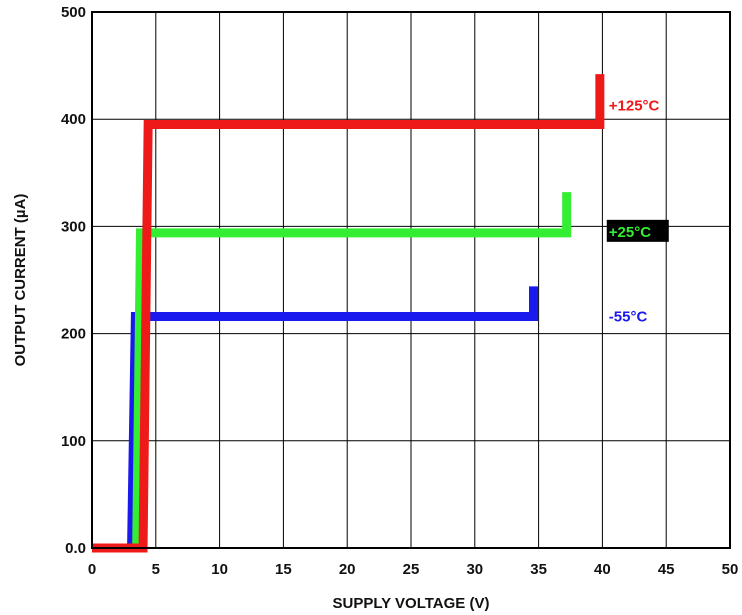 Image resolution: width=742 pixels, height=615 pixels. I want to click on x-tick-label-8: 40, so click(602, 569).